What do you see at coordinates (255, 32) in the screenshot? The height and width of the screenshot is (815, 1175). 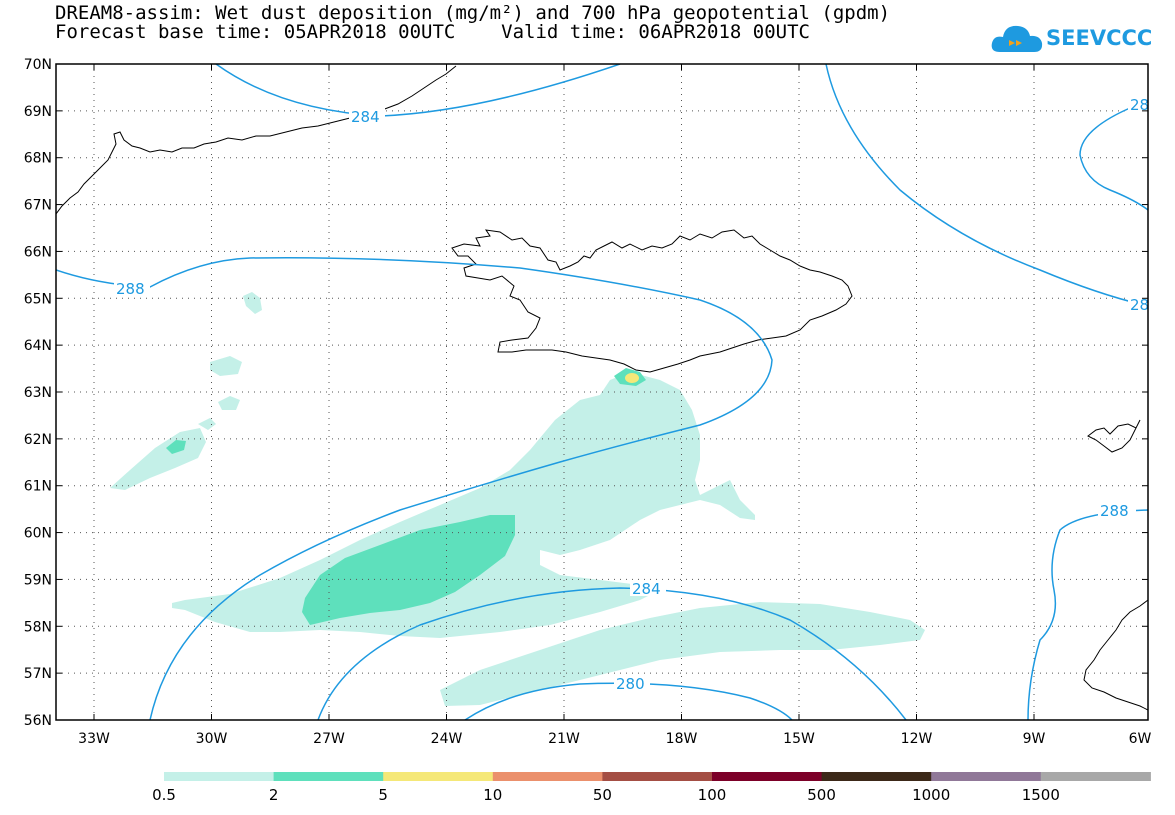 I see `base-time: Forecast base time: 05APR2018 00UTC` at bounding box center [255, 32].